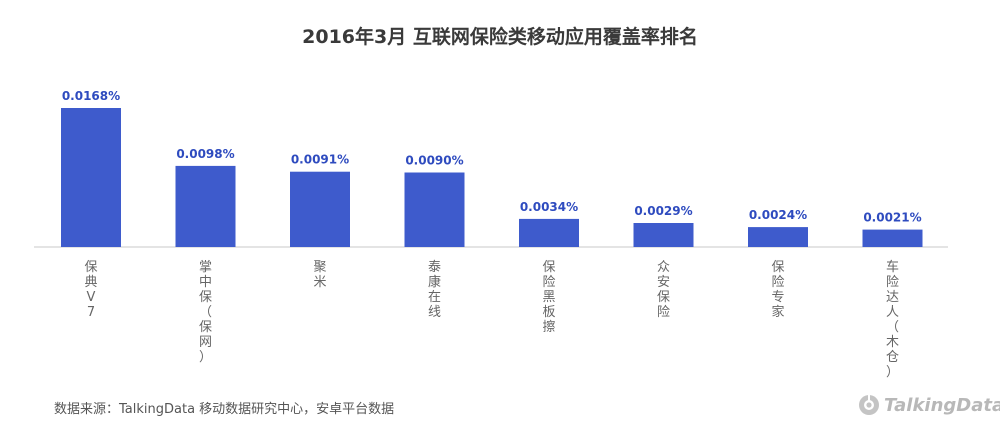  I want to click on data-label-2: 0.0091%, so click(320, 160).